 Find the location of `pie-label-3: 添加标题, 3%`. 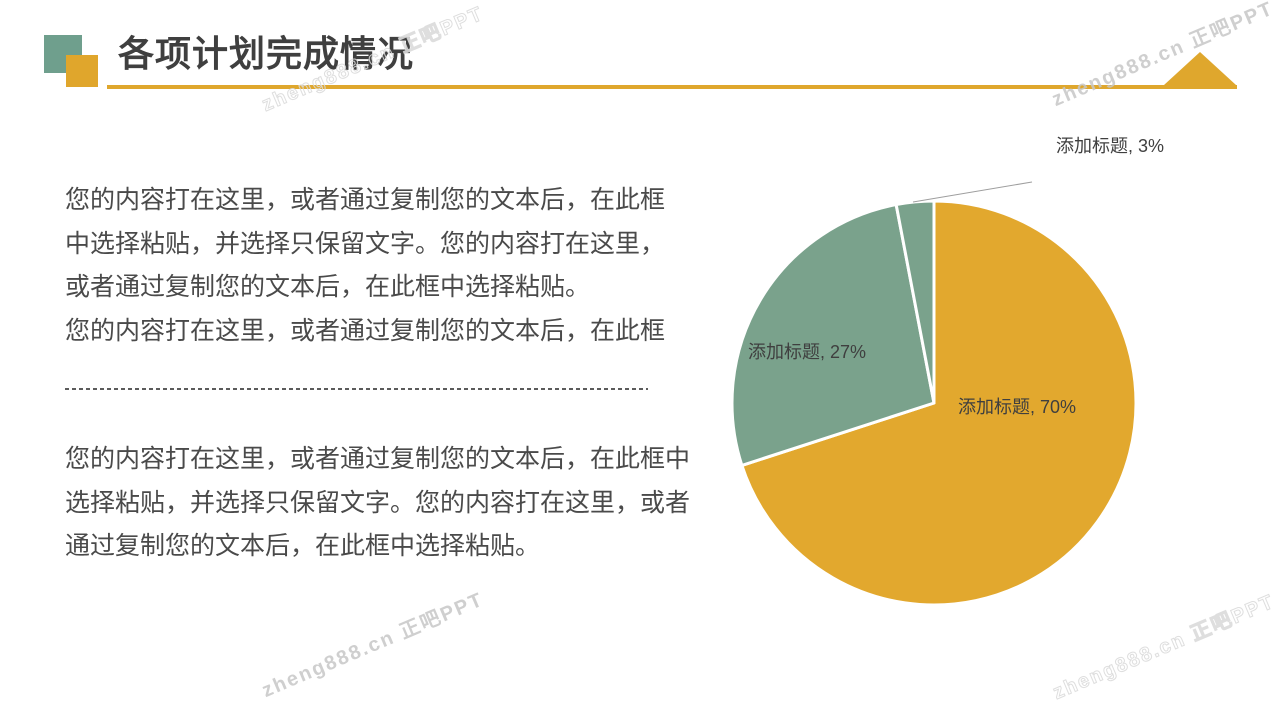

pie-label-3: 添加标题, 3% is located at coordinates (1110, 146).